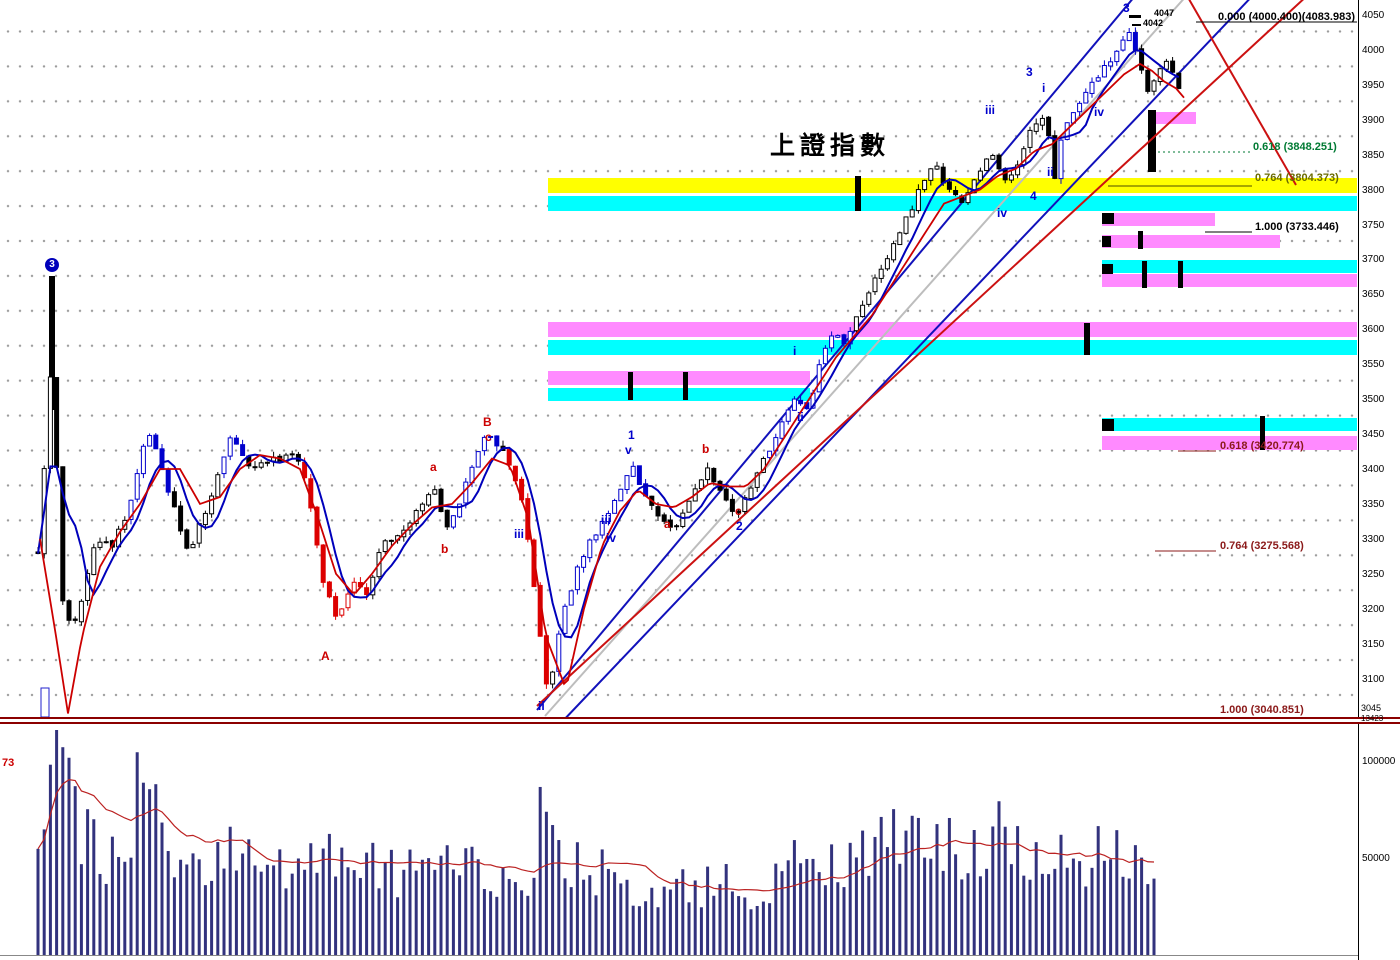 The height and width of the screenshot is (960, 1400). I want to click on chart-title: 上證指數, so click(830, 146).